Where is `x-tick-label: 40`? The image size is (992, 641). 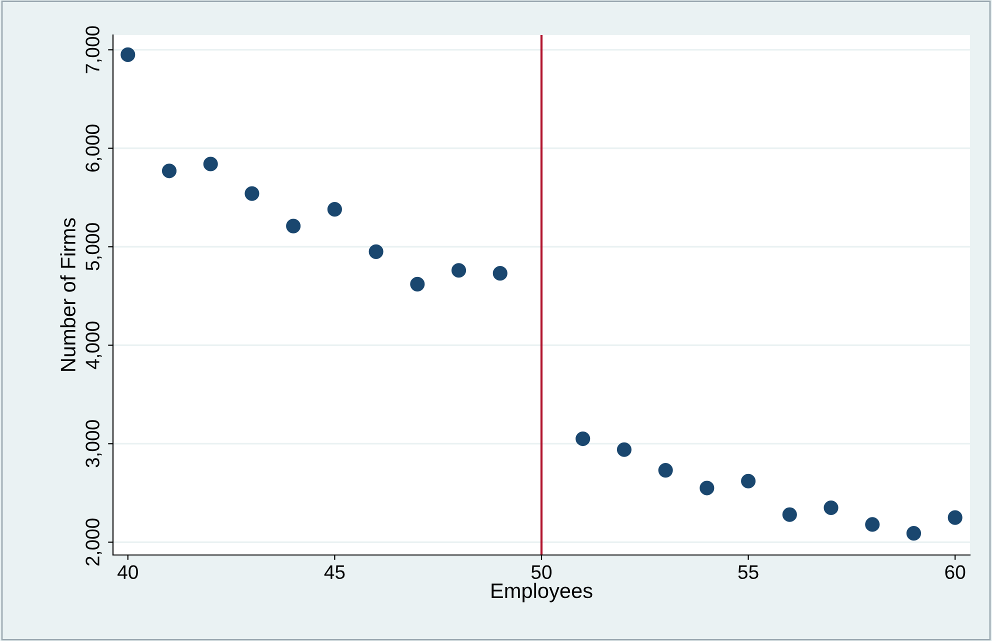 x-tick-label: 40 is located at coordinates (128, 572).